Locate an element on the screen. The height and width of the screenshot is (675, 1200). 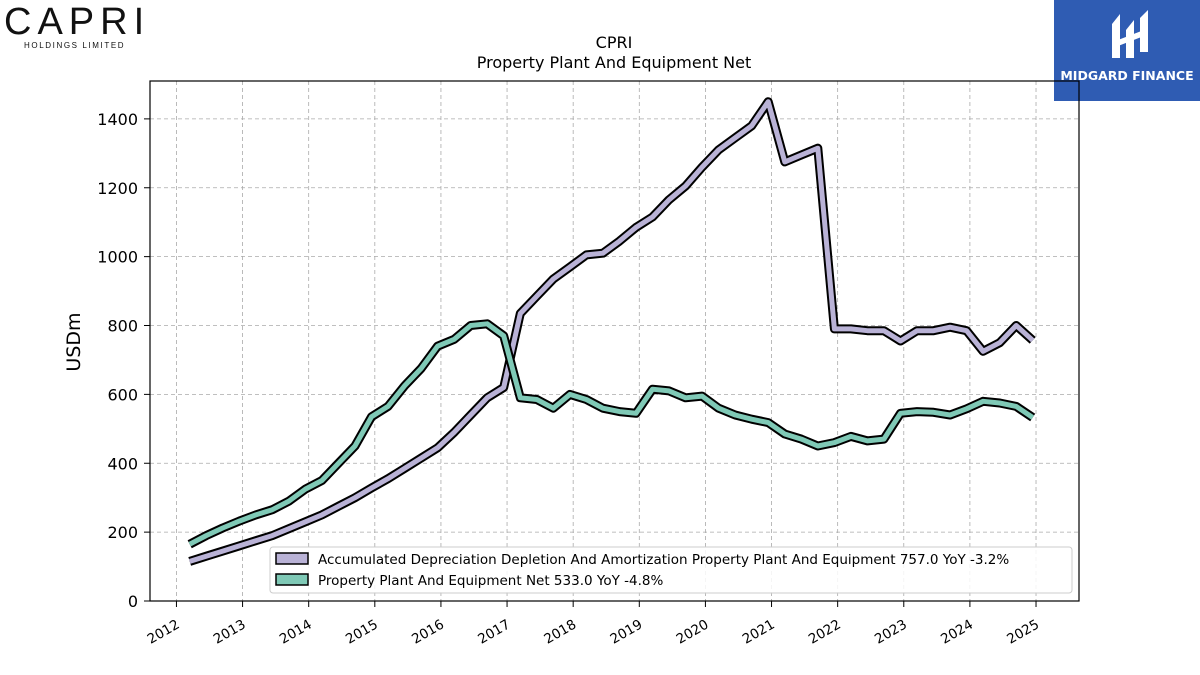
y-axis: 0 200 400 600 800 1000 1200 1400 is located at coordinates (123, 360).